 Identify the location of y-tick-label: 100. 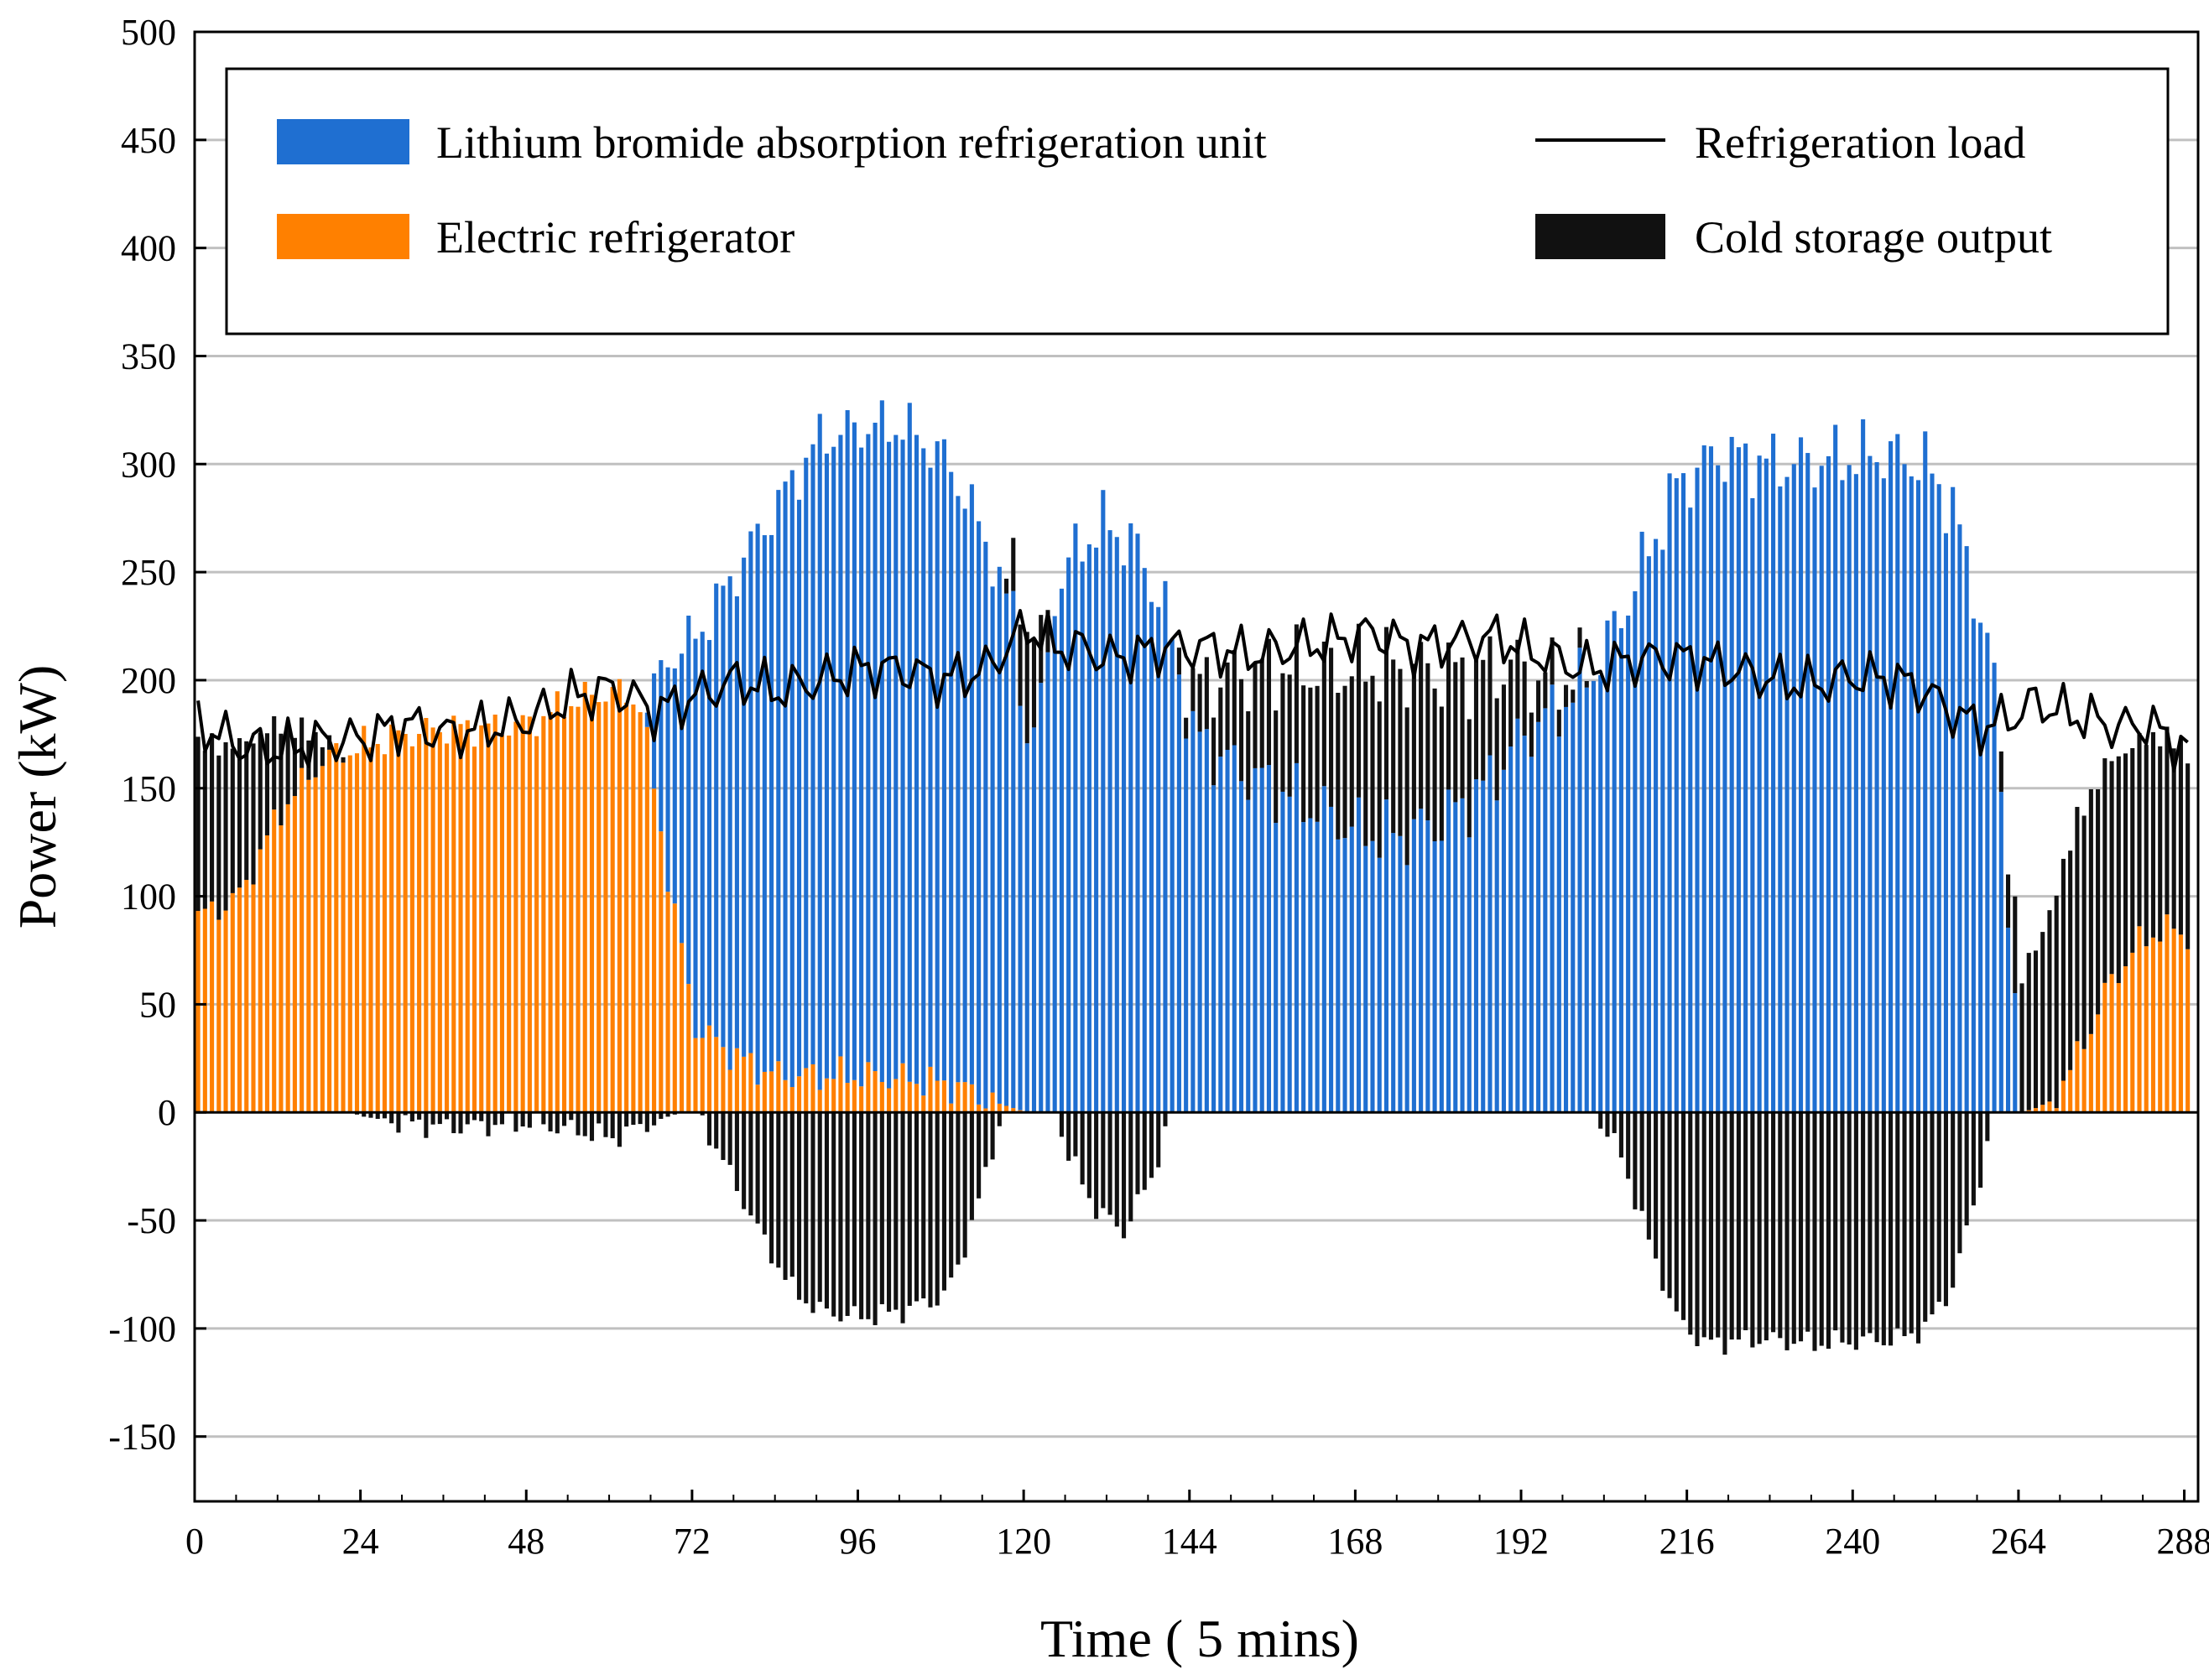
(148, 897).